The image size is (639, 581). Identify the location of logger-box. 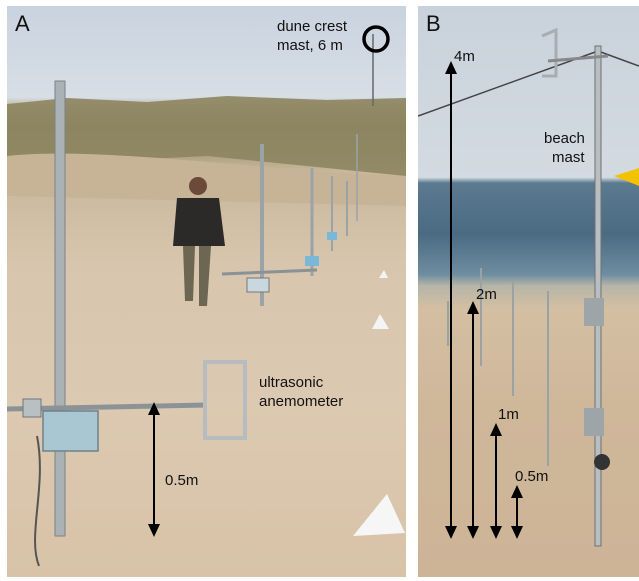
(70, 431).